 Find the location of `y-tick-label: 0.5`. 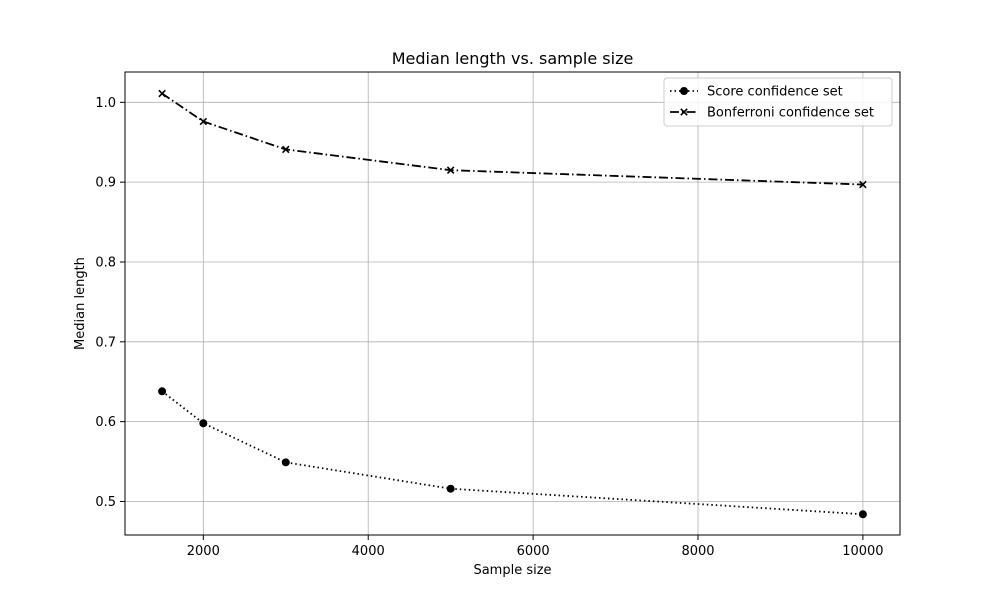

y-tick-label: 0.5 is located at coordinates (105, 502).